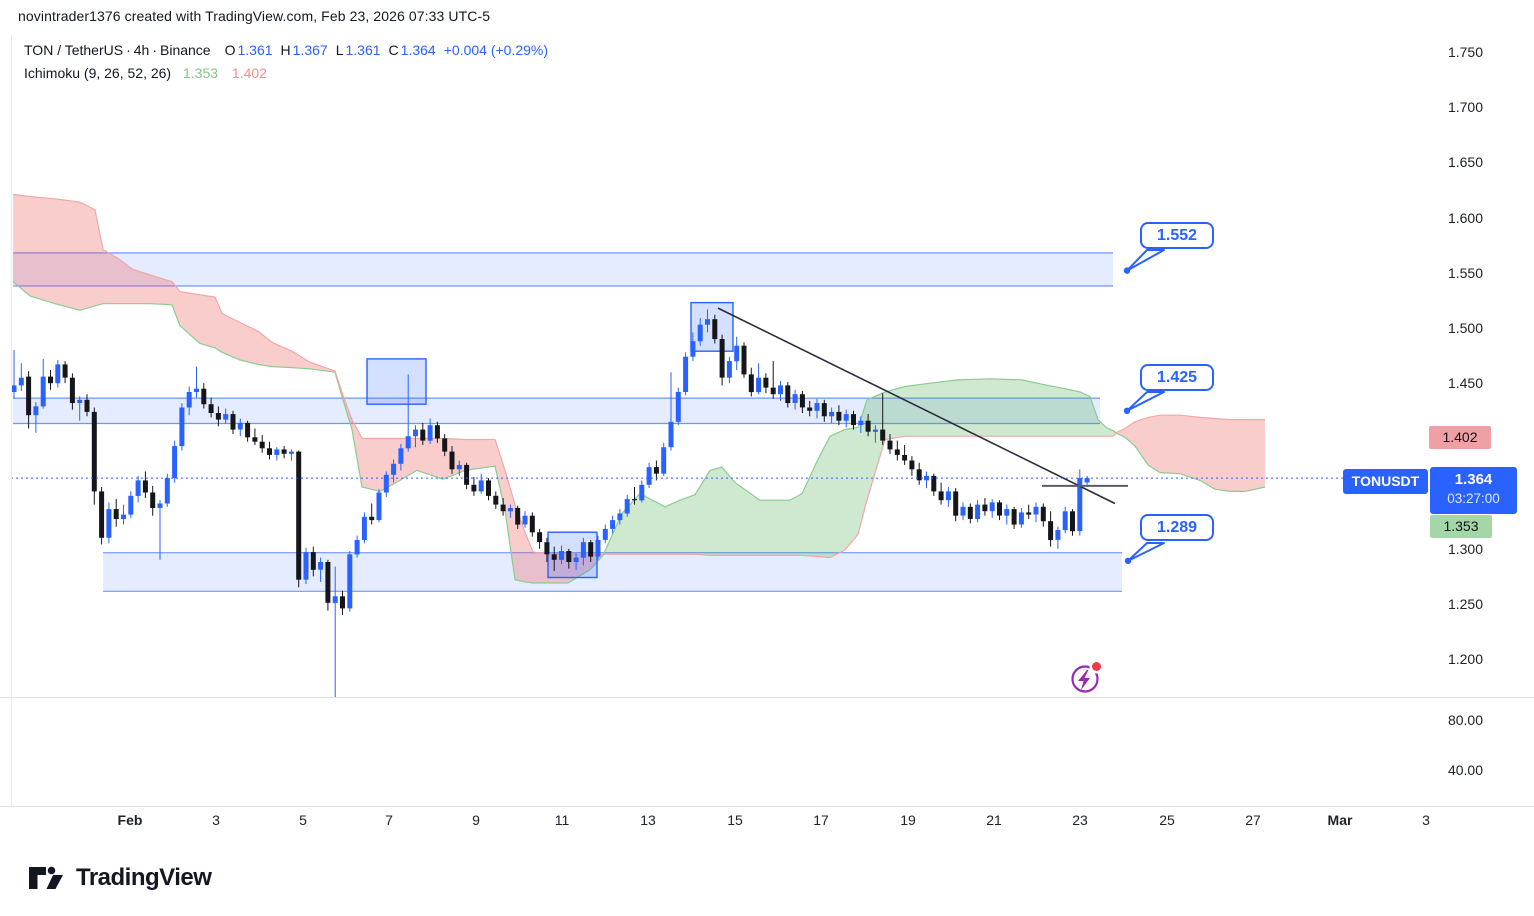 The image size is (1534, 916). I want to click on close-value: 1.364, so click(418, 50).